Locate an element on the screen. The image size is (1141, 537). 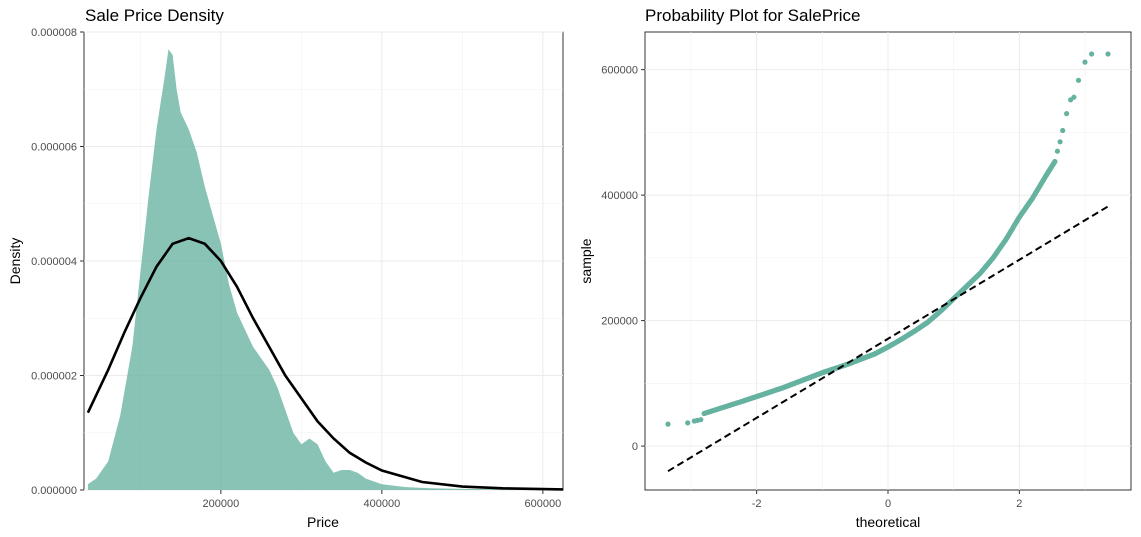
density-chart-title: Sale Price Density is located at coordinates (154, 15).